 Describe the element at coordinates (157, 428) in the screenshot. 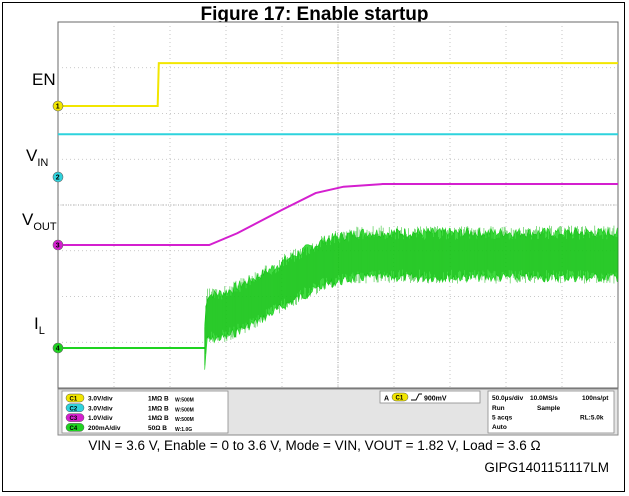

I see `channel-impedance: 50Ω B` at that location.